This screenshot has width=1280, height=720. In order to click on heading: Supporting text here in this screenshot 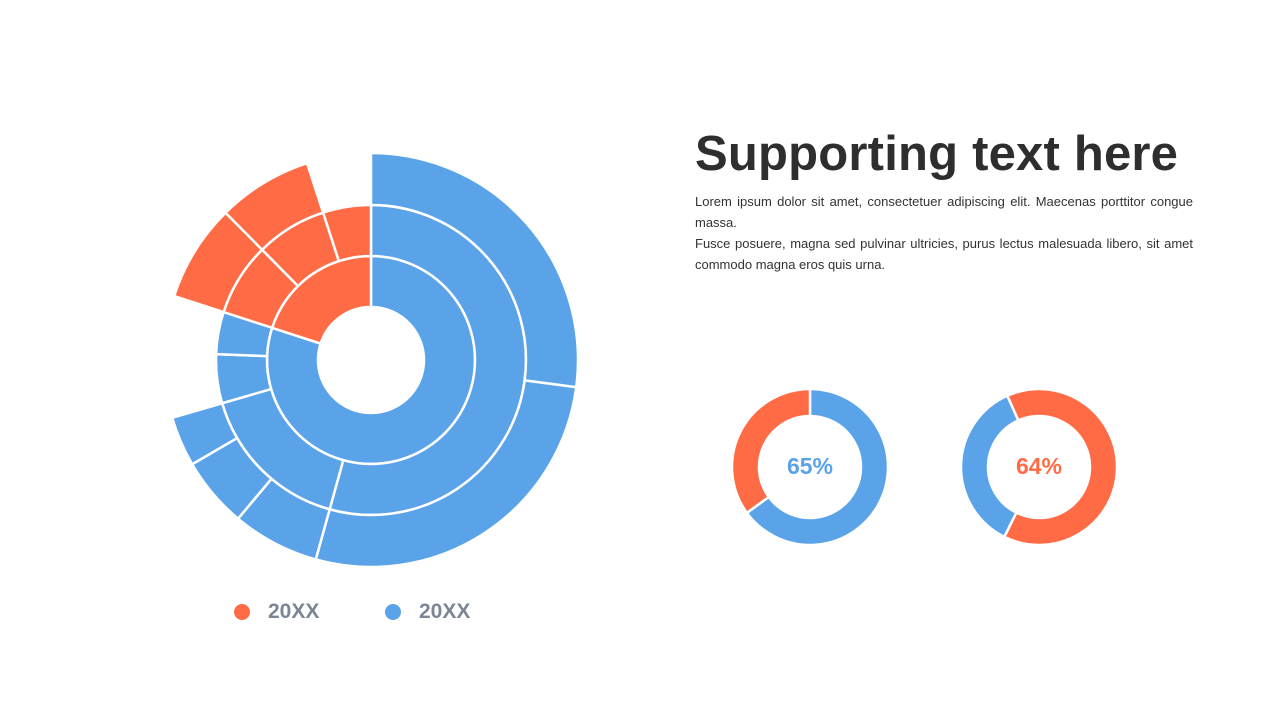, I will do `click(937, 154)`.